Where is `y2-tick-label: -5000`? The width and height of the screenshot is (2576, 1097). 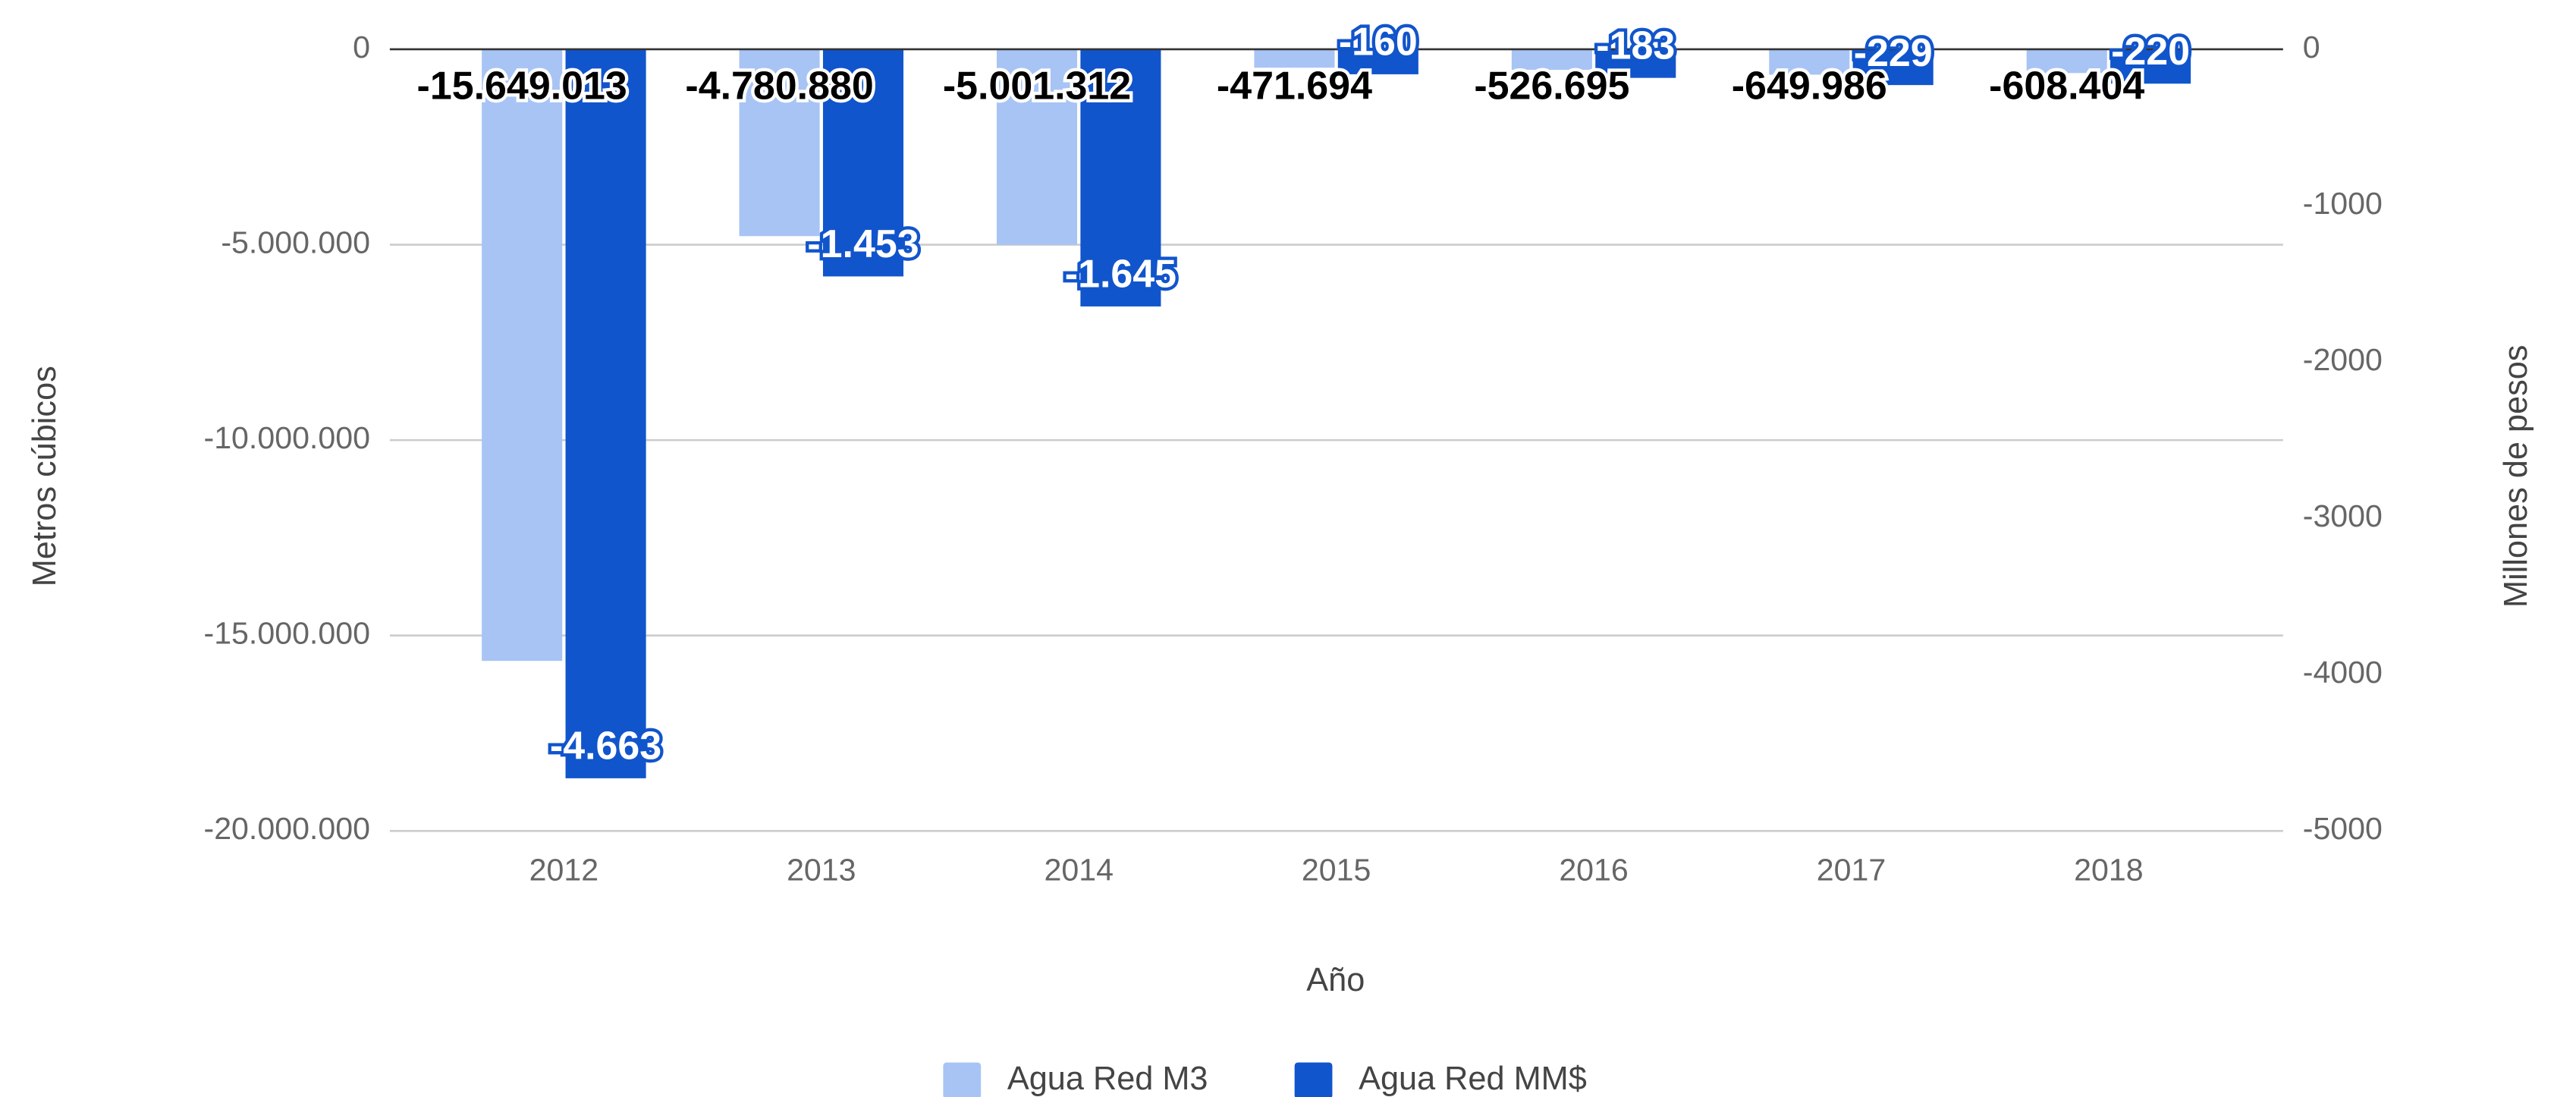
y2-tick-label: -5000 is located at coordinates (2343, 828).